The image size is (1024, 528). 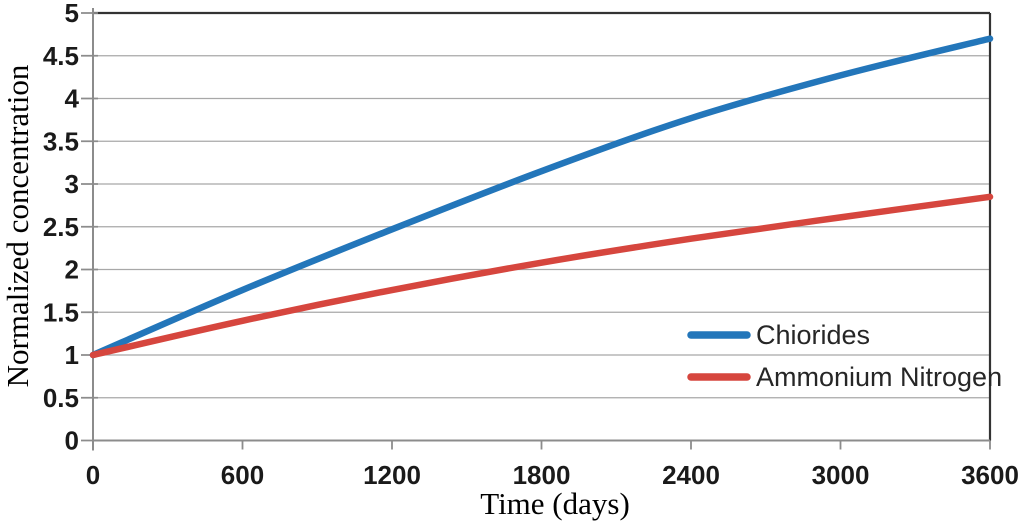 What do you see at coordinates (879, 377) in the screenshot?
I see `legend-label-ammonium-nitrogen: Ammonium Nitrogen` at bounding box center [879, 377].